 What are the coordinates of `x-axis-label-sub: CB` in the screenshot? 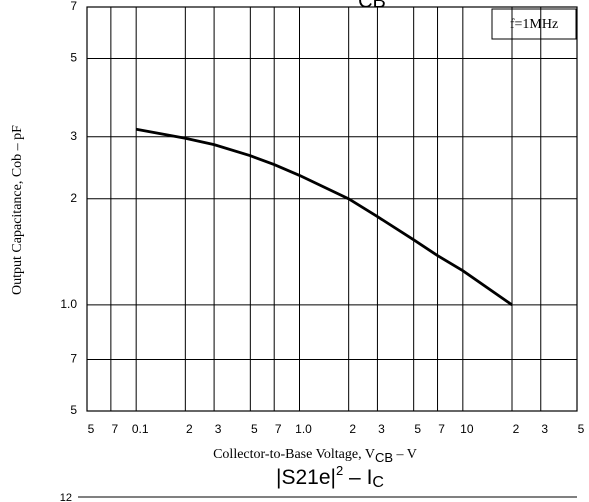 It's located at (384, 457).